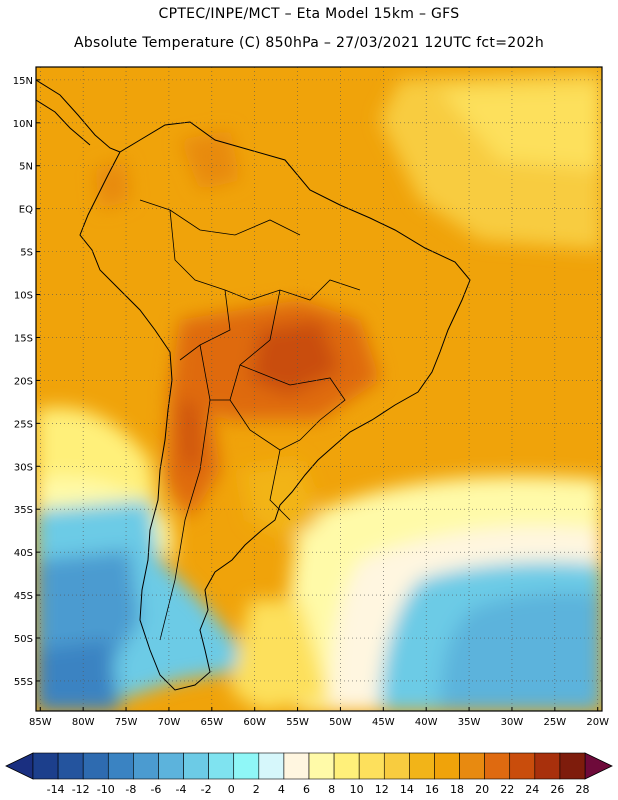 Image resolution: width=618 pixels, height=800 pixels. I want to click on lat-tick-label: 25S, so click(23, 424).